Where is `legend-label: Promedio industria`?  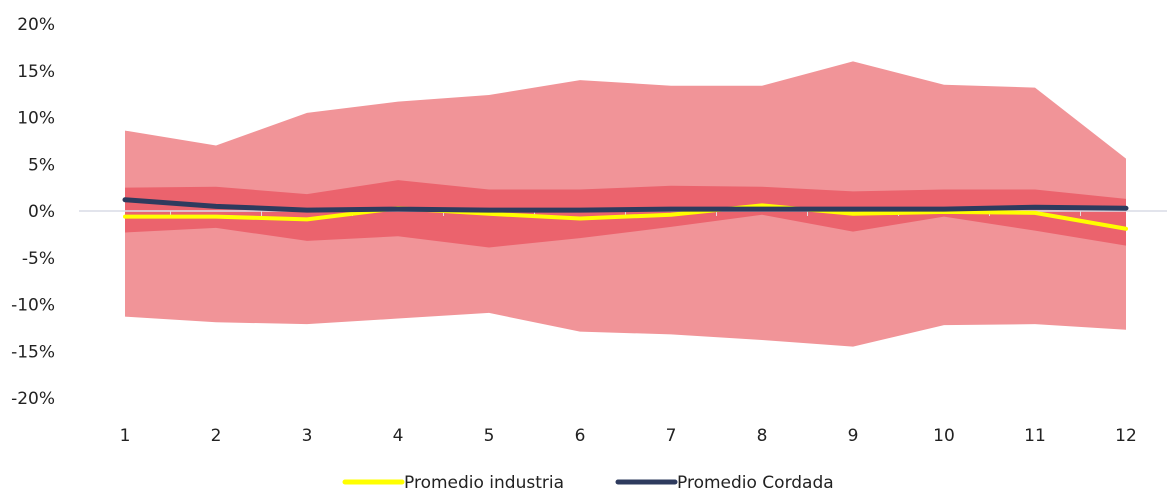 legend-label: Promedio industria is located at coordinates (484, 483).